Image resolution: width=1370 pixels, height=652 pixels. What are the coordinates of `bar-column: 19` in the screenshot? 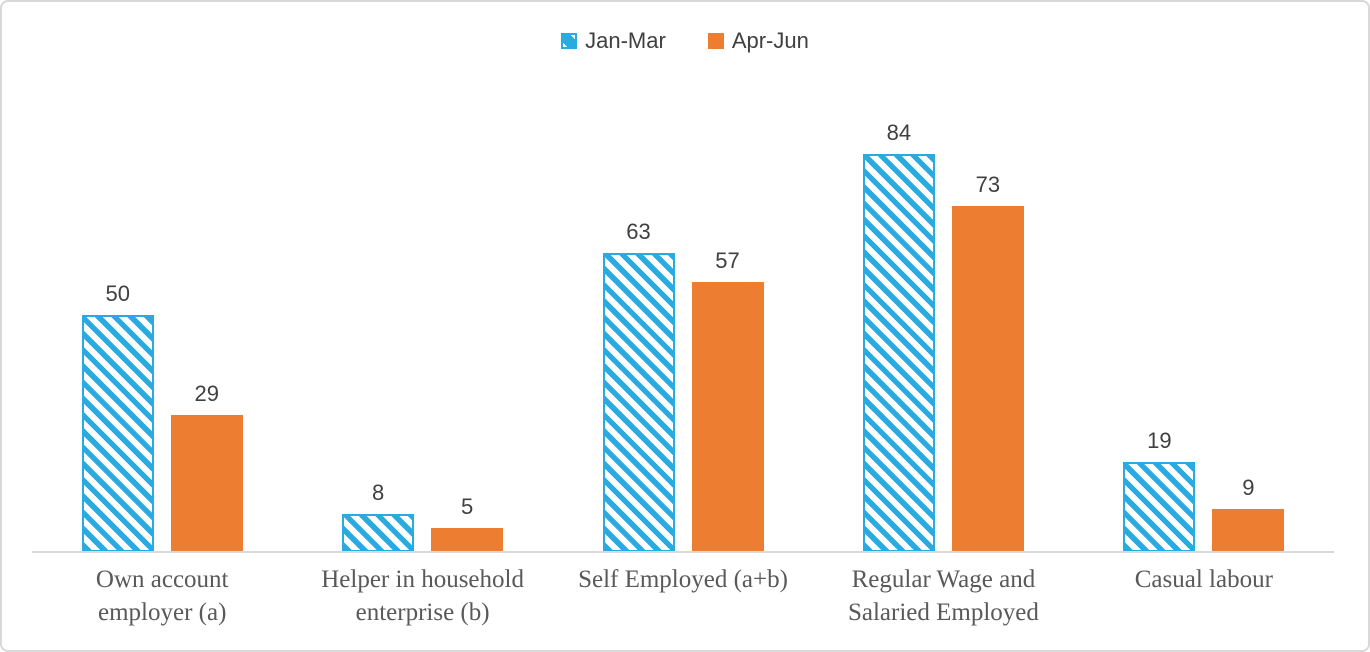 It's located at (1159, 489).